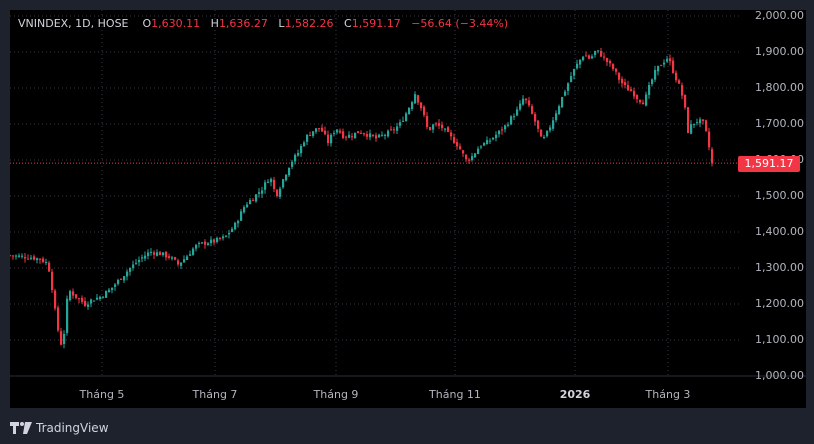 The width and height of the screenshot is (814, 444). Describe the element at coordinates (72, 428) in the screenshot. I see `tradingview-brand: TradingView` at that location.